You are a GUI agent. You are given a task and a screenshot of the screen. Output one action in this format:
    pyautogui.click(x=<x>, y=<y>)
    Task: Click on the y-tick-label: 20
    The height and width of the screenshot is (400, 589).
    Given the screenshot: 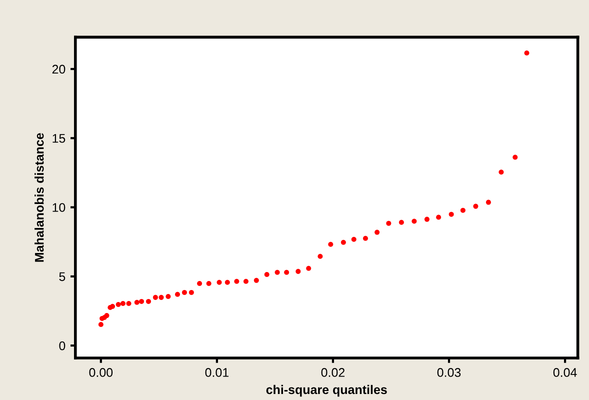 What is the action you would take?
    pyautogui.click(x=59, y=69)
    